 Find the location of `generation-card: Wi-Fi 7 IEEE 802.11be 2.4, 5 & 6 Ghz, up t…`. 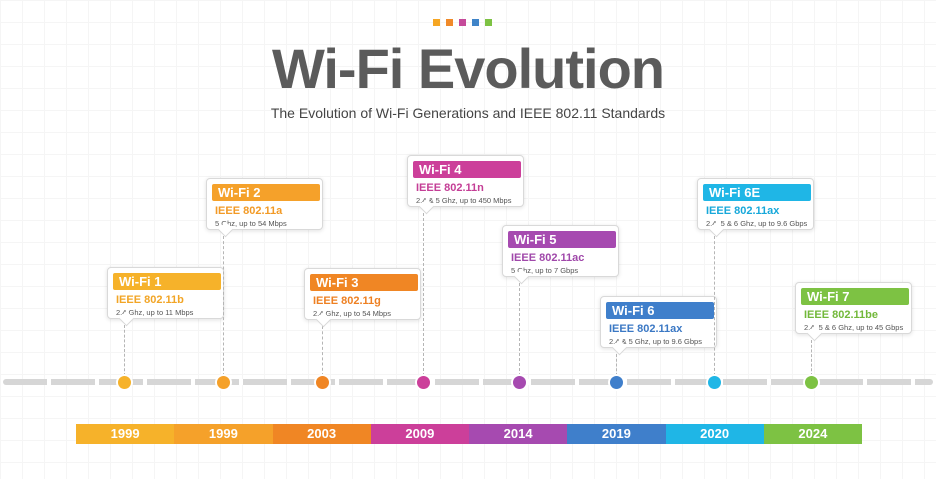

generation-card: Wi-Fi 7 IEEE 802.11be 2.4, 5 & 6 Ghz, up t… is located at coordinates (853, 308).